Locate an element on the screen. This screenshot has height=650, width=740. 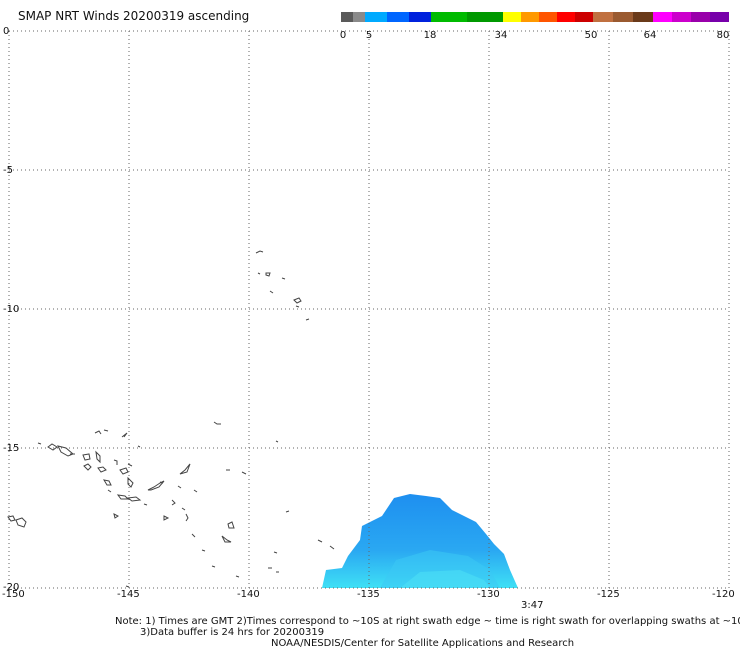
lon-label: -120 is located at coordinates (723, 594).